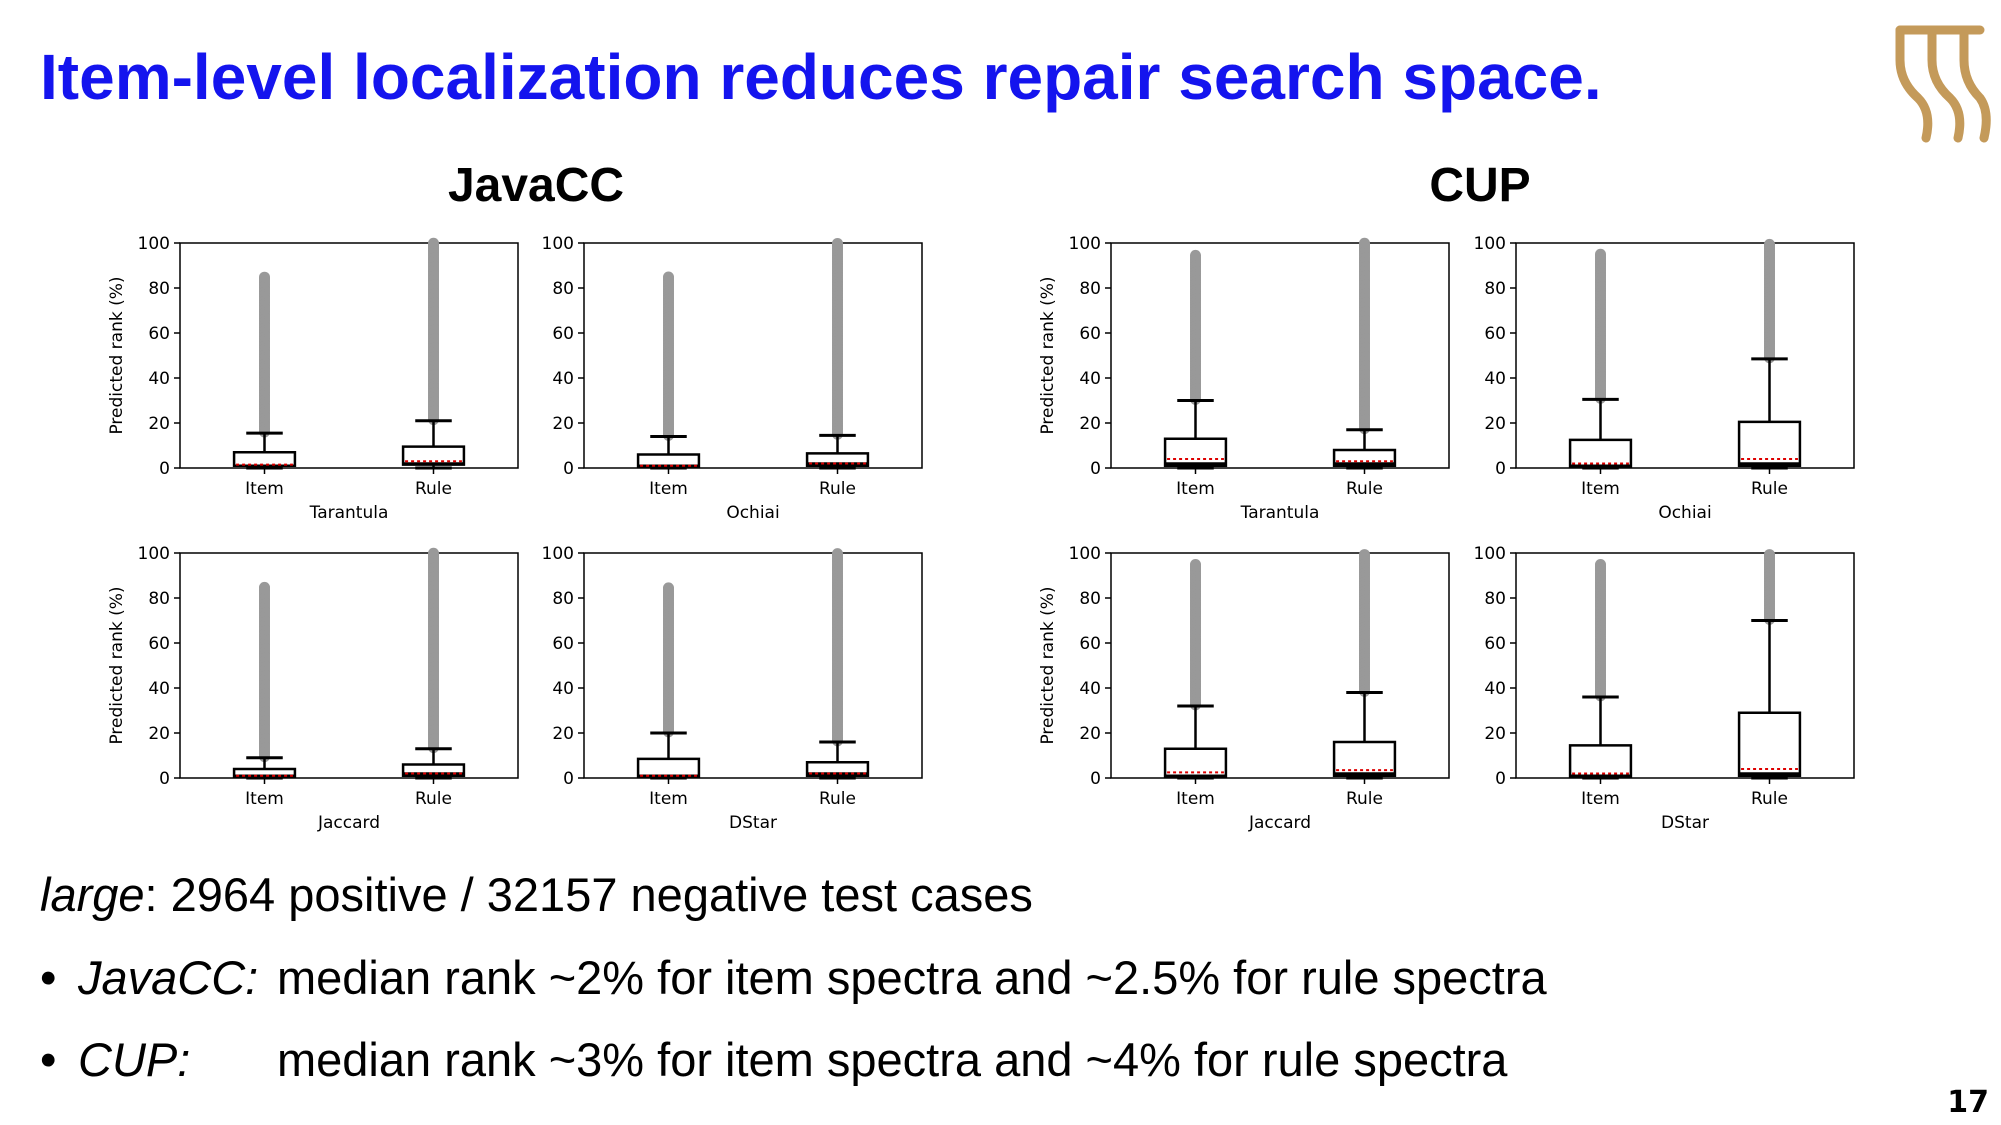  I want to click on group-title-javacc: JavaCC, so click(536, 185).